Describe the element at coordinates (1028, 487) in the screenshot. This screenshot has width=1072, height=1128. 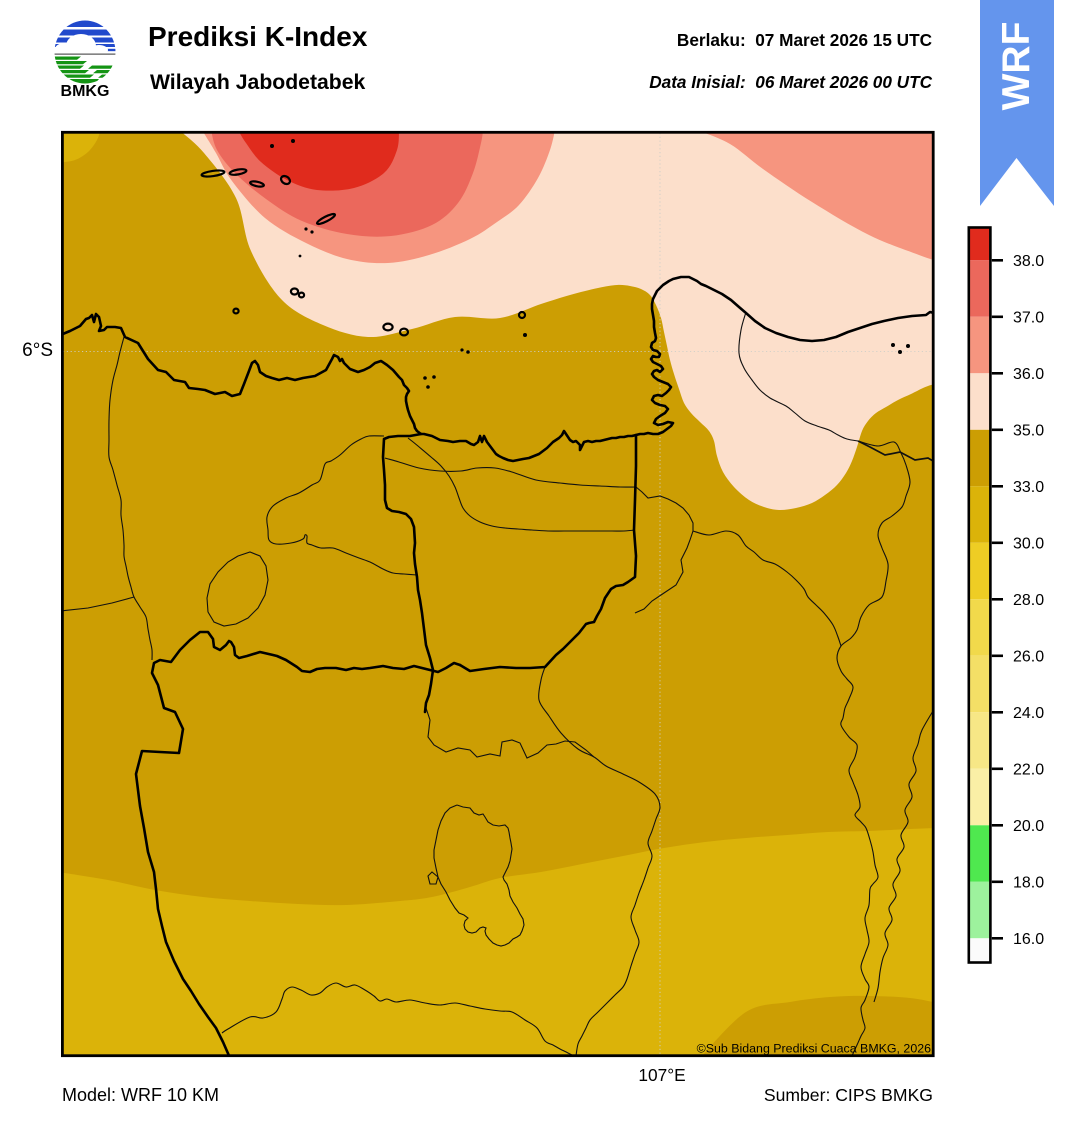
I see `svg-text: 33.0` at that location.